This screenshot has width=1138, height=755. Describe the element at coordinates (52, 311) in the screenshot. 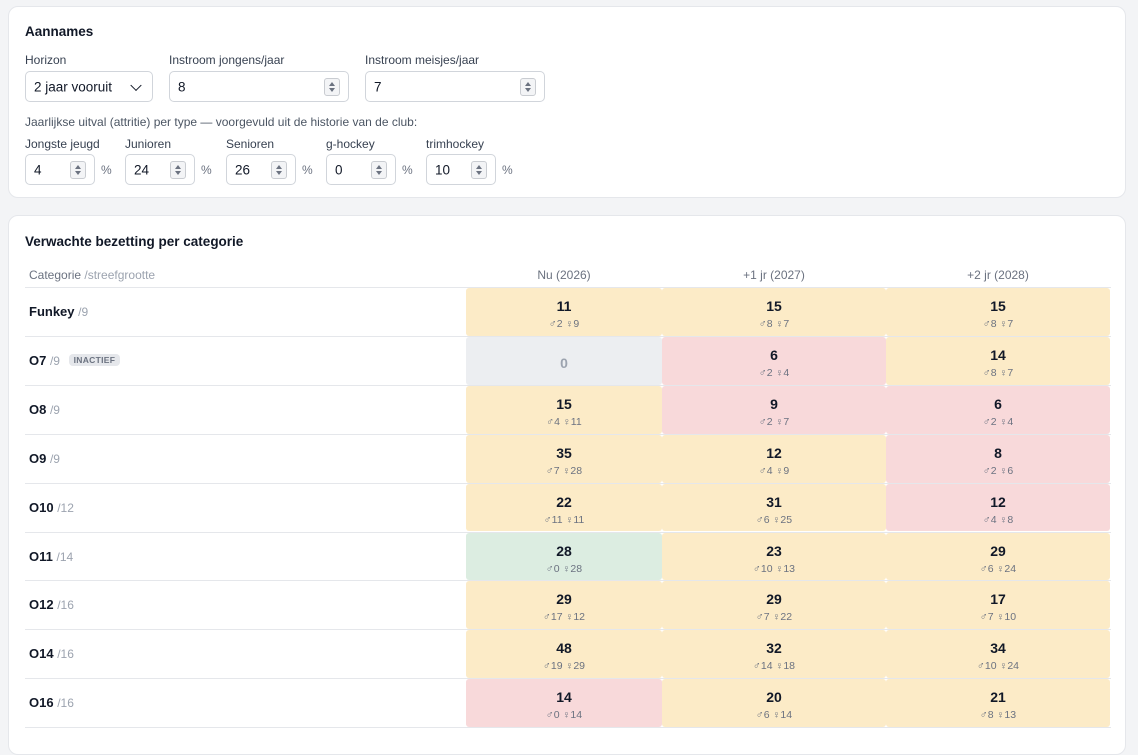

I see `category-name: Funkey` at that location.